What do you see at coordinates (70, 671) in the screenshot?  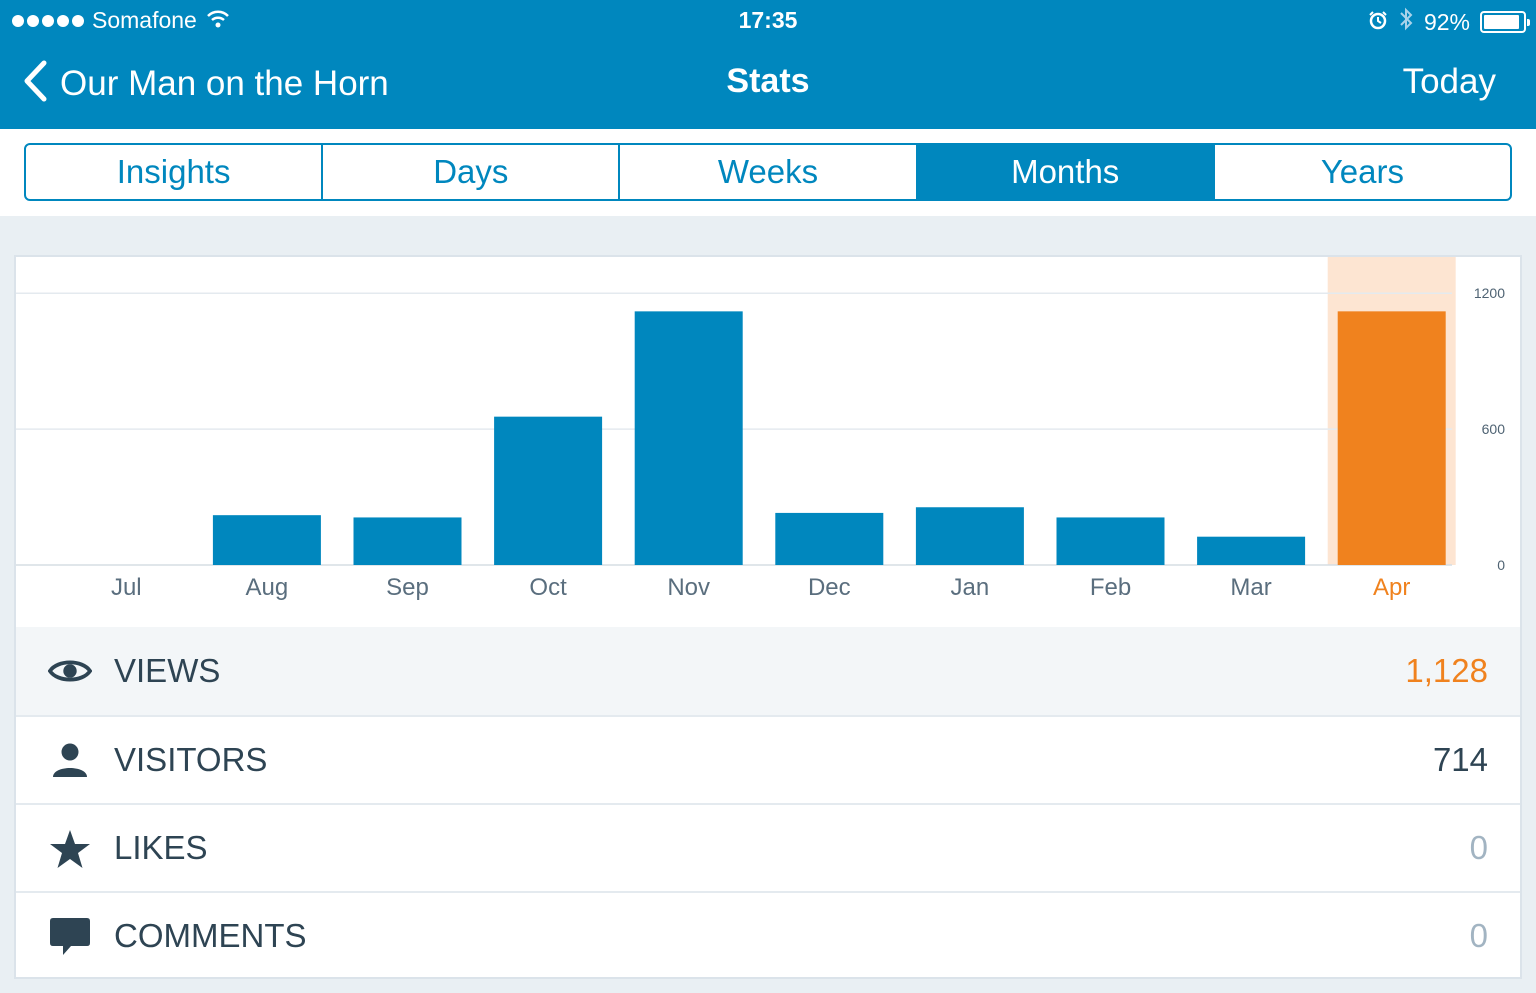 I see `eye-icon` at bounding box center [70, 671].